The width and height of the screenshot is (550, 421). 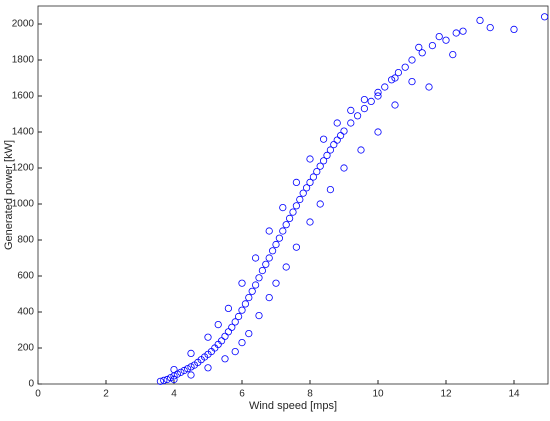 I want to click on y-tick-label: 0, so click(x=31, y=384).